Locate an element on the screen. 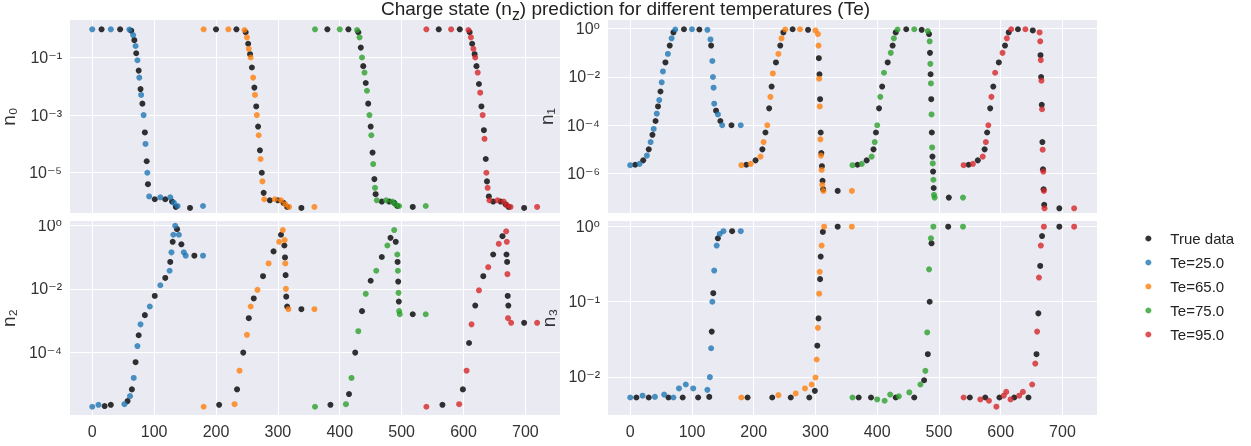  y-tick-label: 10⁻³ is located at coordinates (46, 115).